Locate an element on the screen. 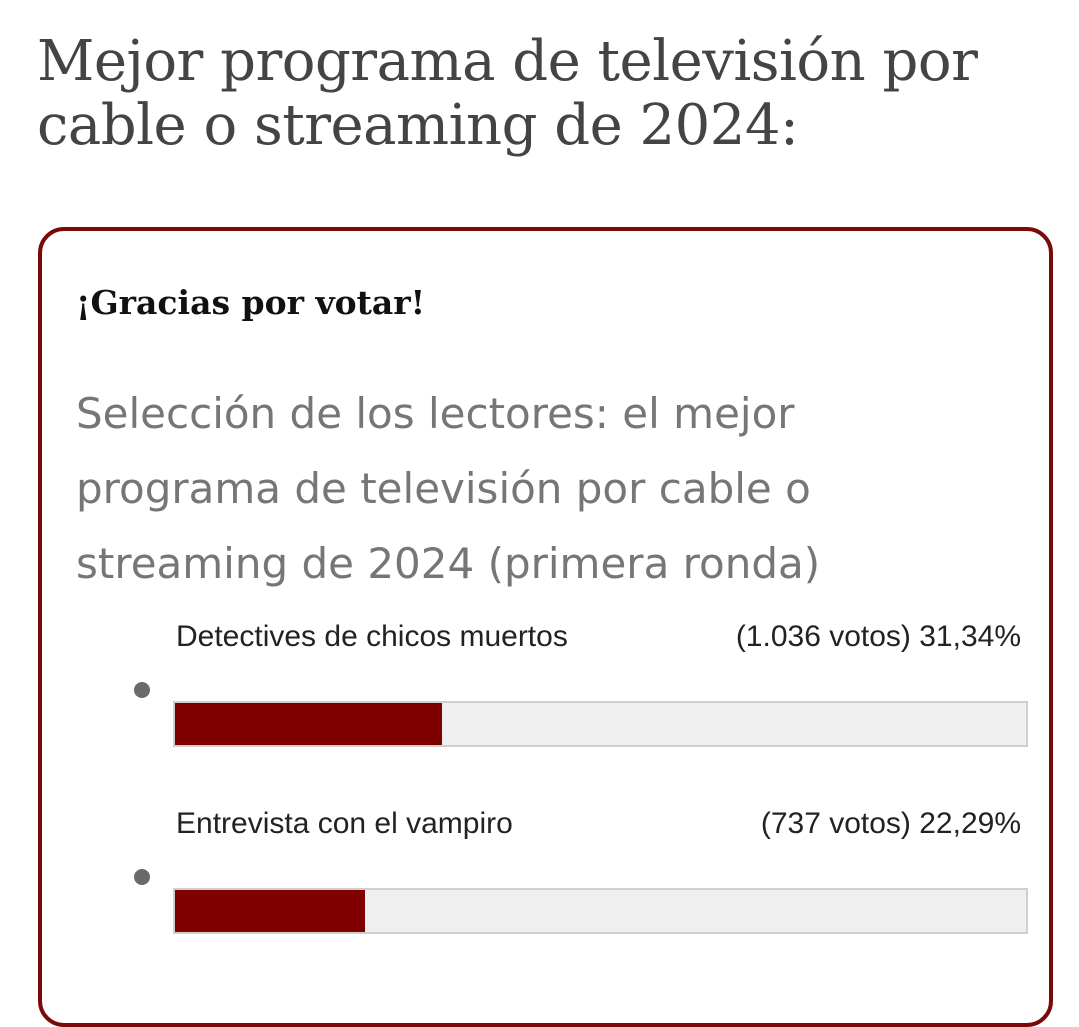  thanks-message: ¡Gracias por votar! is located at coordinates (251, 302).